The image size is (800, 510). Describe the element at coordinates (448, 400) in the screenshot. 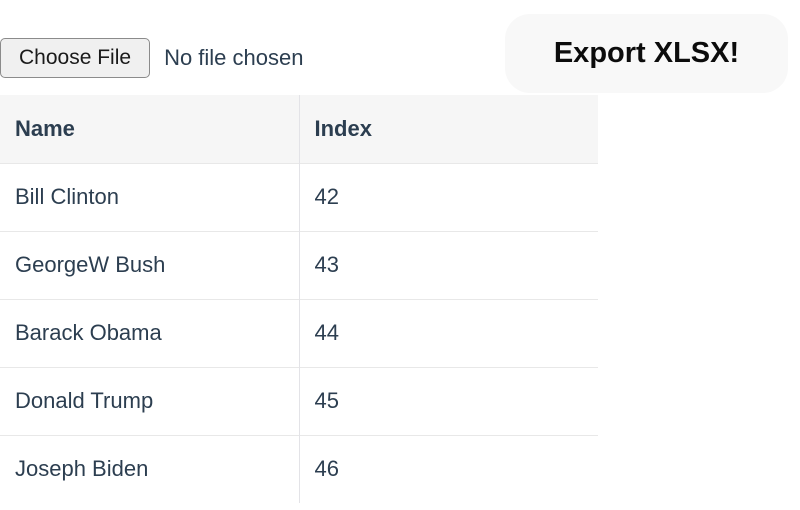

I see `cell-index: 45` at that location.